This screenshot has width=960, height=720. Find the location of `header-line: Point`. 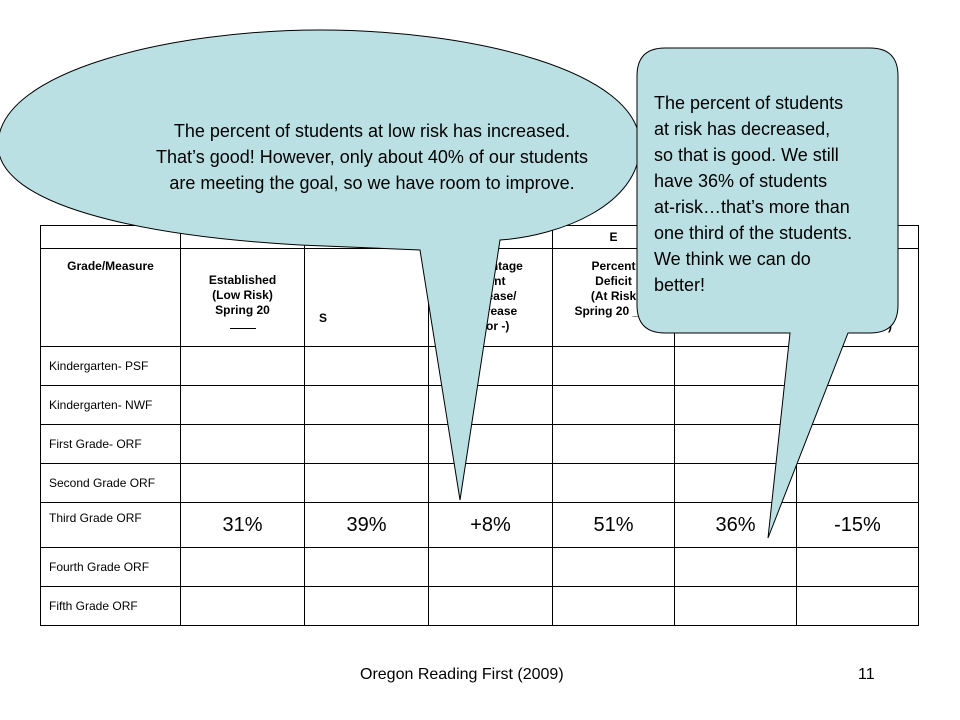

header-line: Point is located at coordinates (490, 281).